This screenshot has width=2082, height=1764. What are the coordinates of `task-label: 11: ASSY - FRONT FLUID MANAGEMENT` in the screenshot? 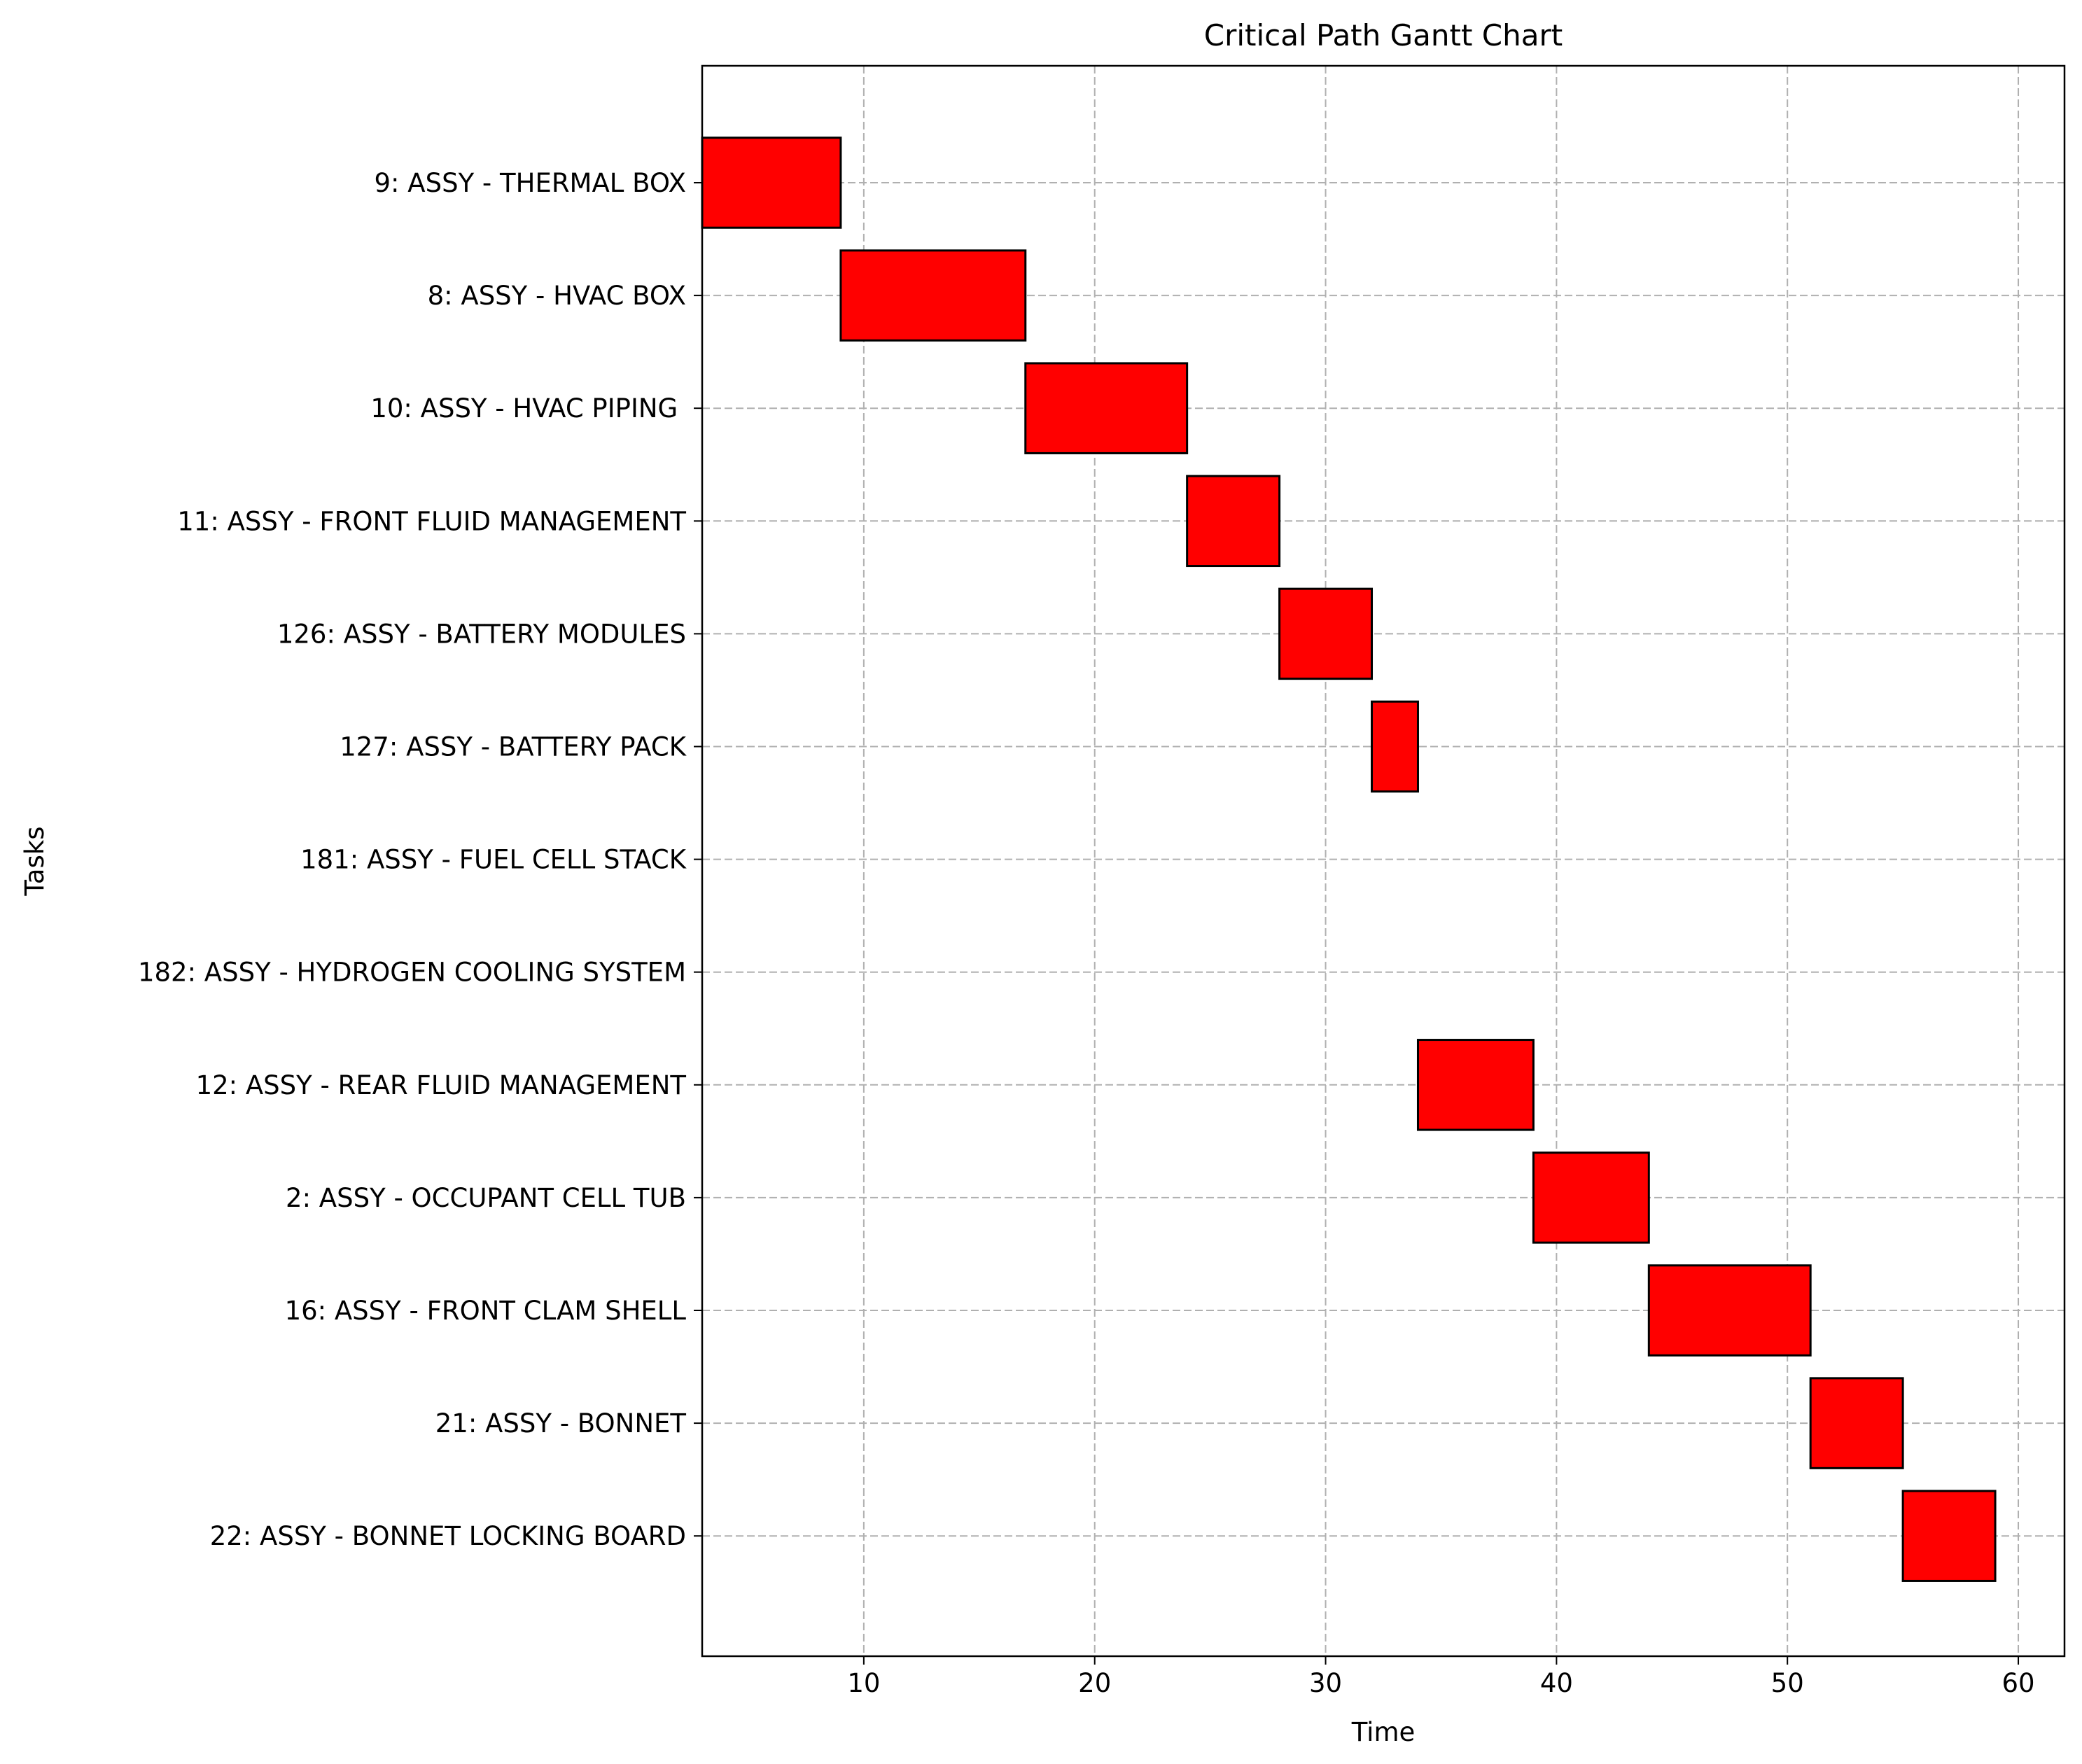 It's located at (431, 521).